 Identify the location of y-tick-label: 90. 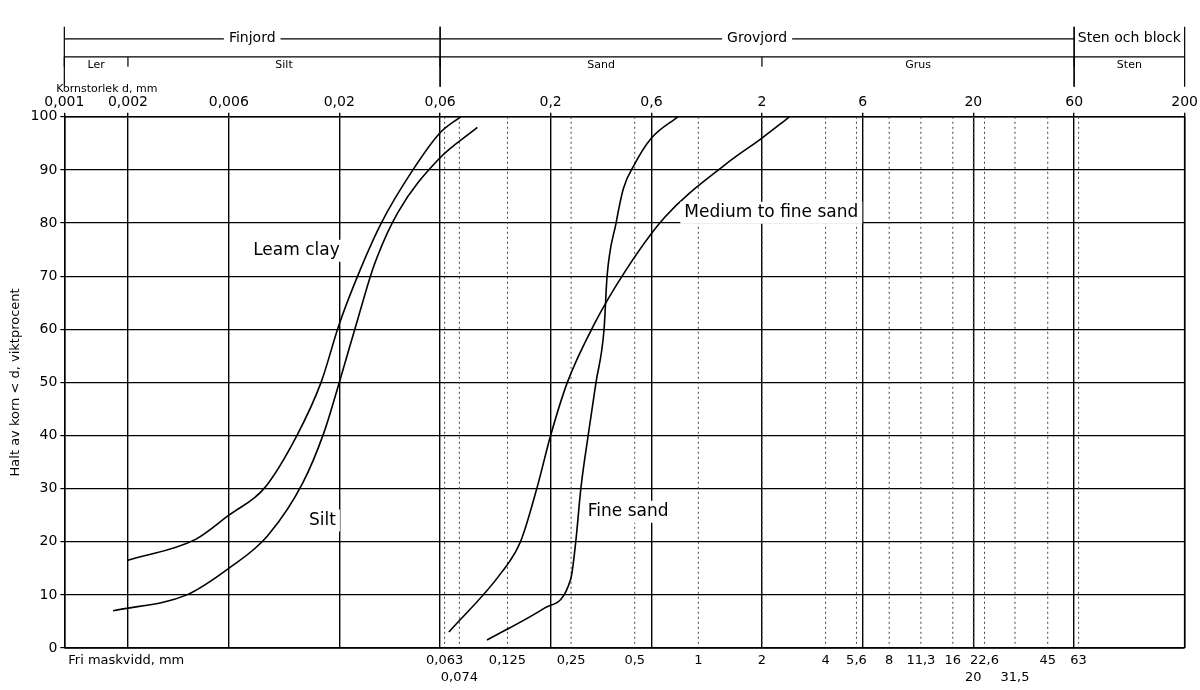
(48, 168).